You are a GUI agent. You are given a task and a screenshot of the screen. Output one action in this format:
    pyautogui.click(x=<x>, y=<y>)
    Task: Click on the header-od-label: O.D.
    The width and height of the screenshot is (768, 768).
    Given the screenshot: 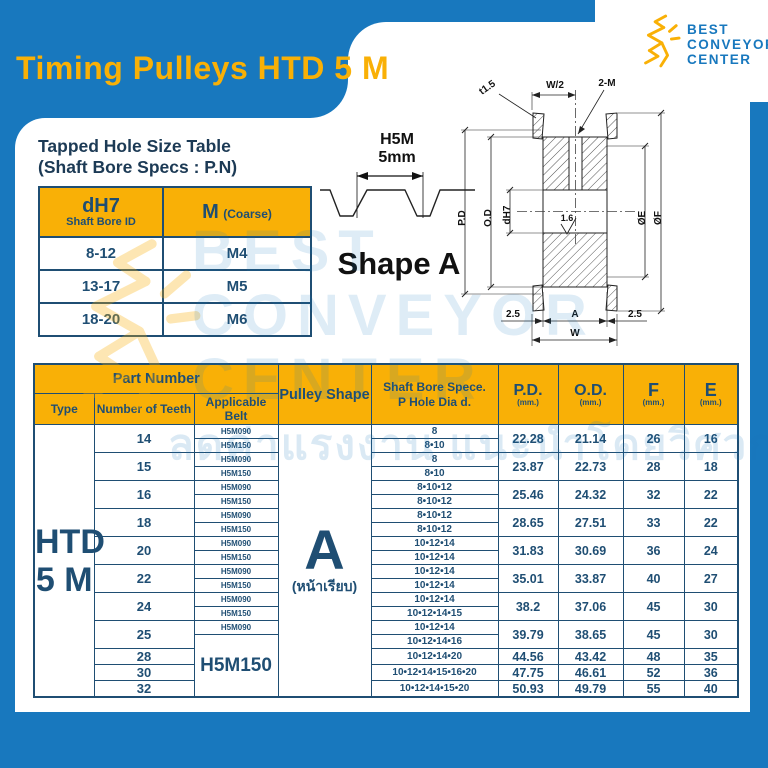 What is the action you would take?
    pyautogui.click(x=590, y=390)
    